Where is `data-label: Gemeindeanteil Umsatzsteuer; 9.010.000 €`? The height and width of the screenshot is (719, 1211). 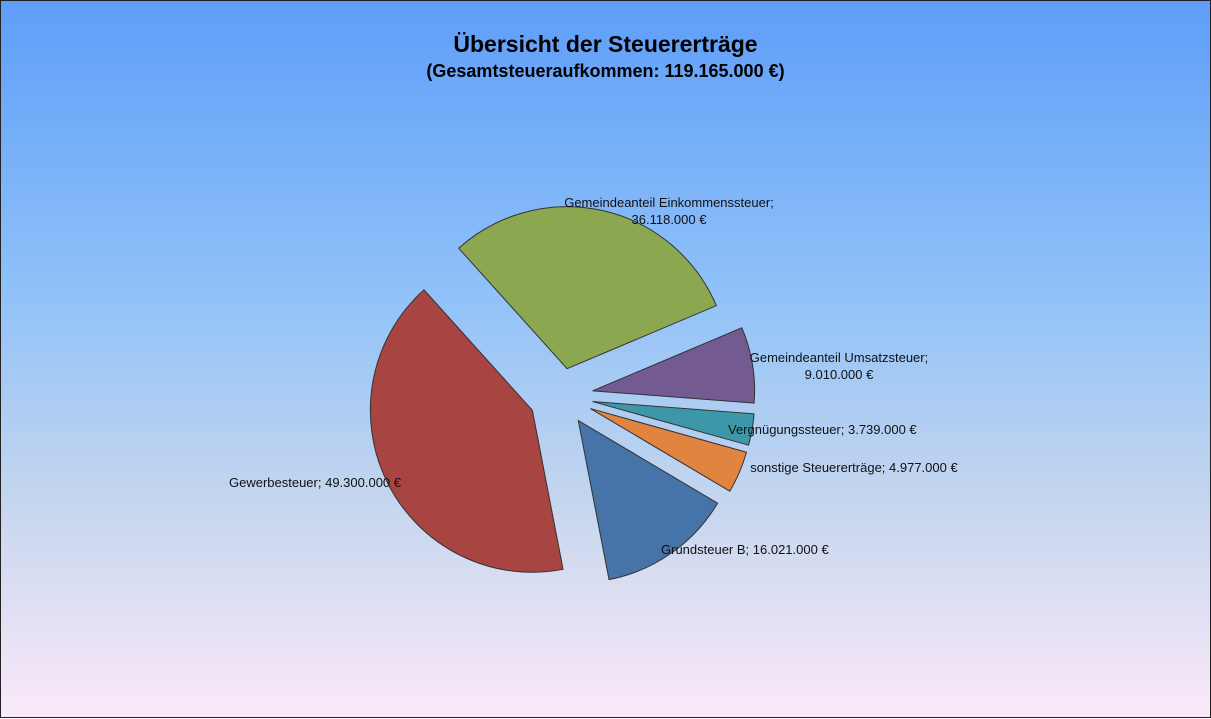 data-label: Gemeindeanteil Umsatzsteuer; 9.010.000 € is located at coordinates (839, 366).